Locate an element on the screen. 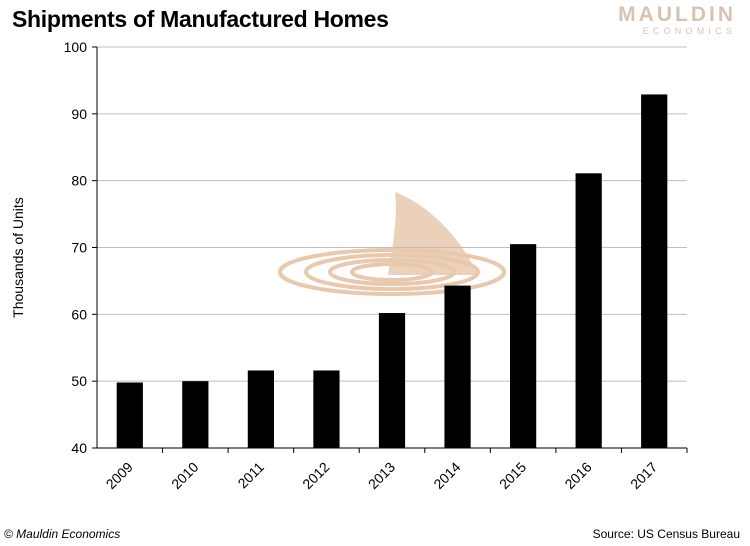  x-tick-label: 2009 is located at coordinates (119, 475).